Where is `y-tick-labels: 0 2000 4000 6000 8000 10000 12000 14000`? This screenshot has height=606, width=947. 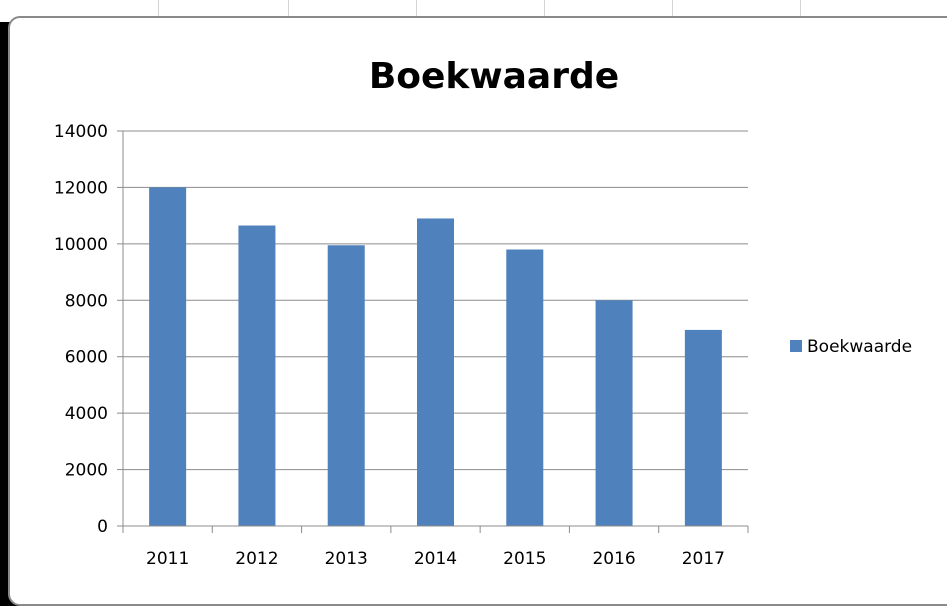
y-tick-labels: 0 2000 4000 6000 8000 10000 12000 14000 is located at coordinates (81, 329).